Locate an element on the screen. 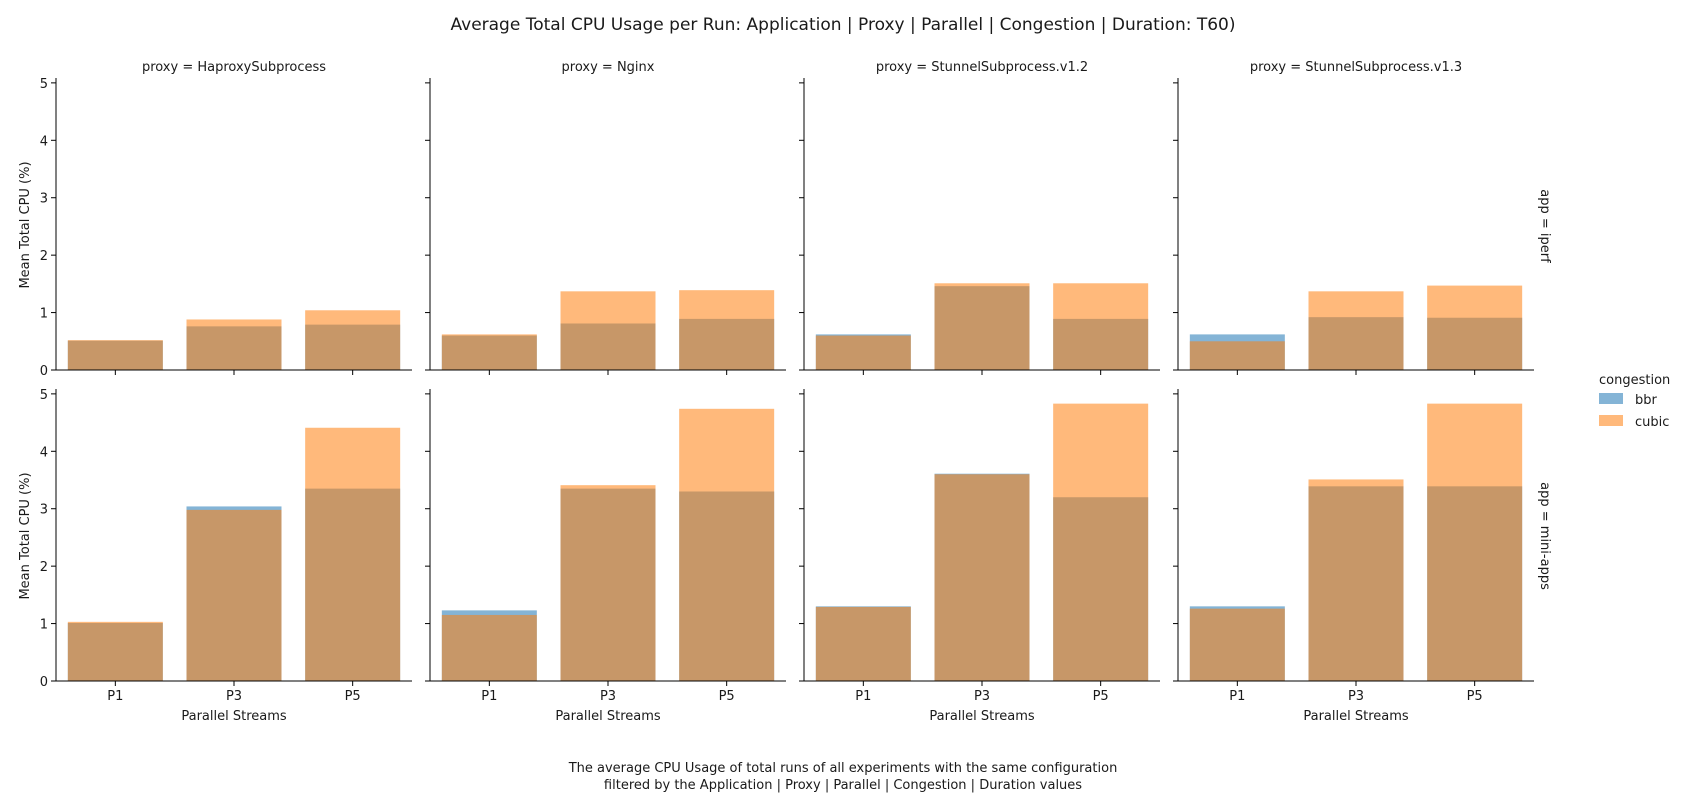  row-label-iperf: app = iperf is located at coordinates (1544, 226).